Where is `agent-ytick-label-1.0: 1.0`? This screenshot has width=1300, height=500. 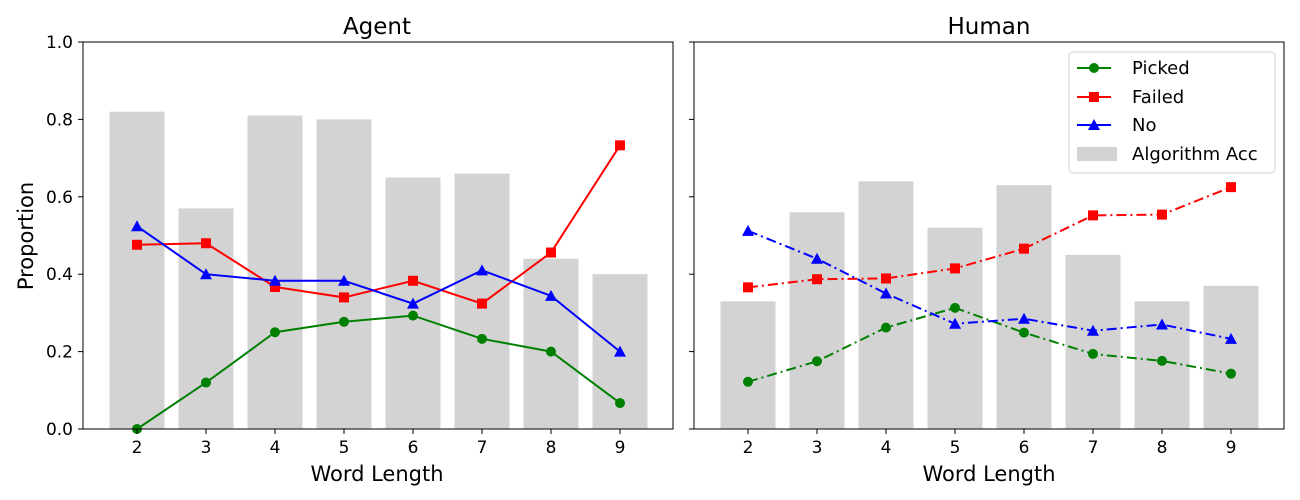
agent-ytick-label-1.0: 1.0 is located at coordinates (59, 43).